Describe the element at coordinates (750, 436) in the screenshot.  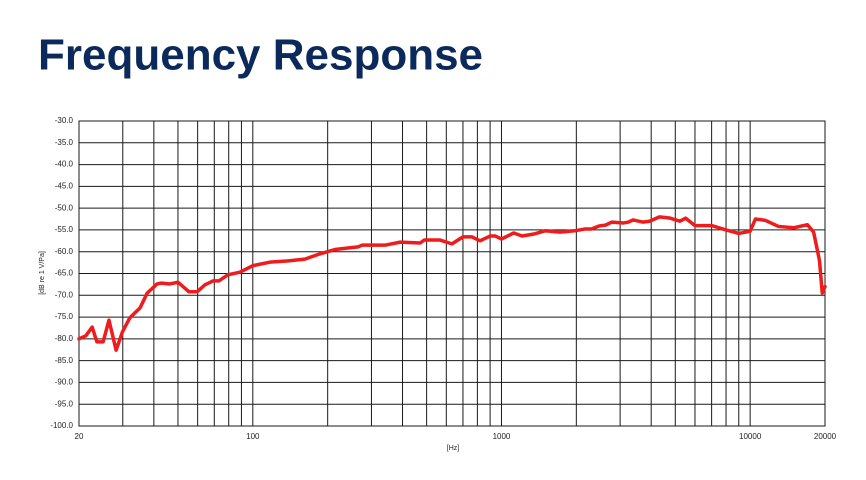
I see `x-tick-label: 10000` at that location.